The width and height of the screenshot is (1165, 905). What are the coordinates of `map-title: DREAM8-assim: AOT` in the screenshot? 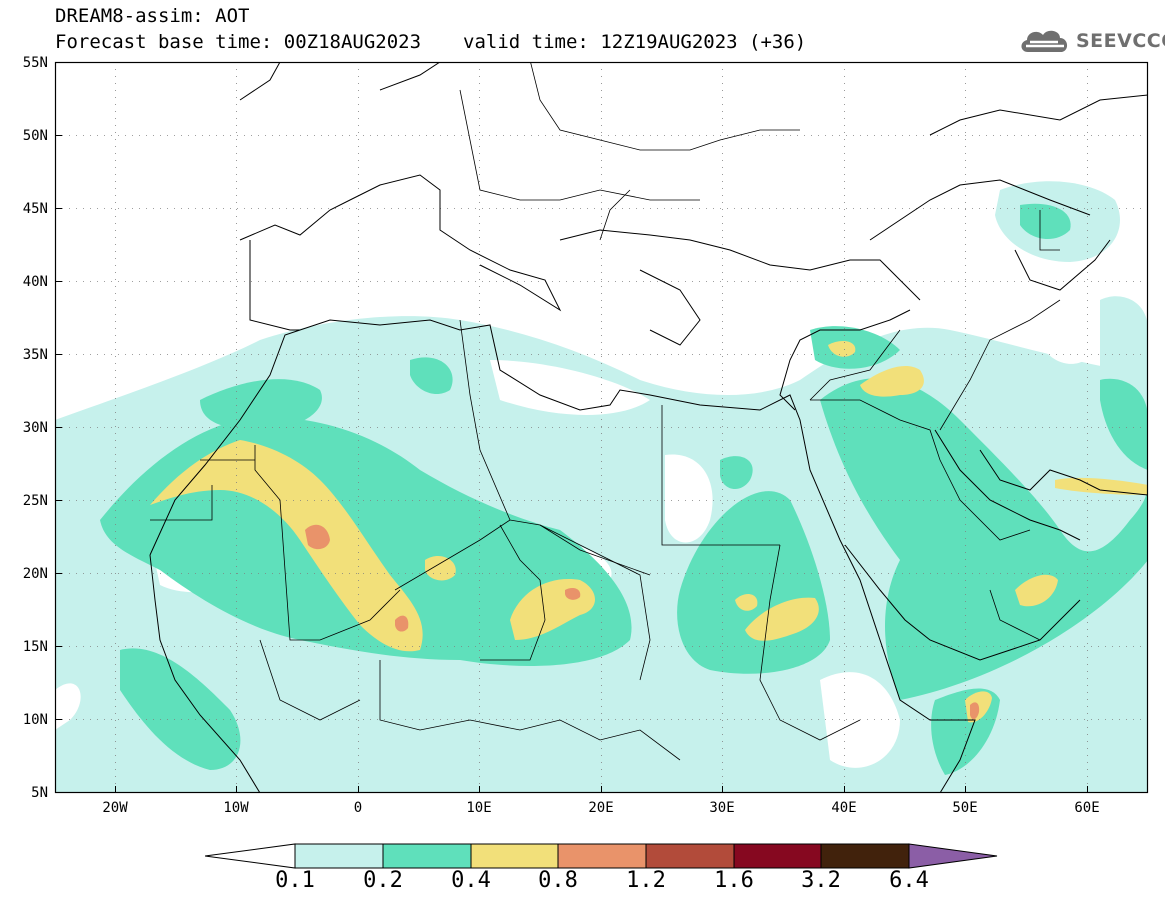 It's located at (152, 16).